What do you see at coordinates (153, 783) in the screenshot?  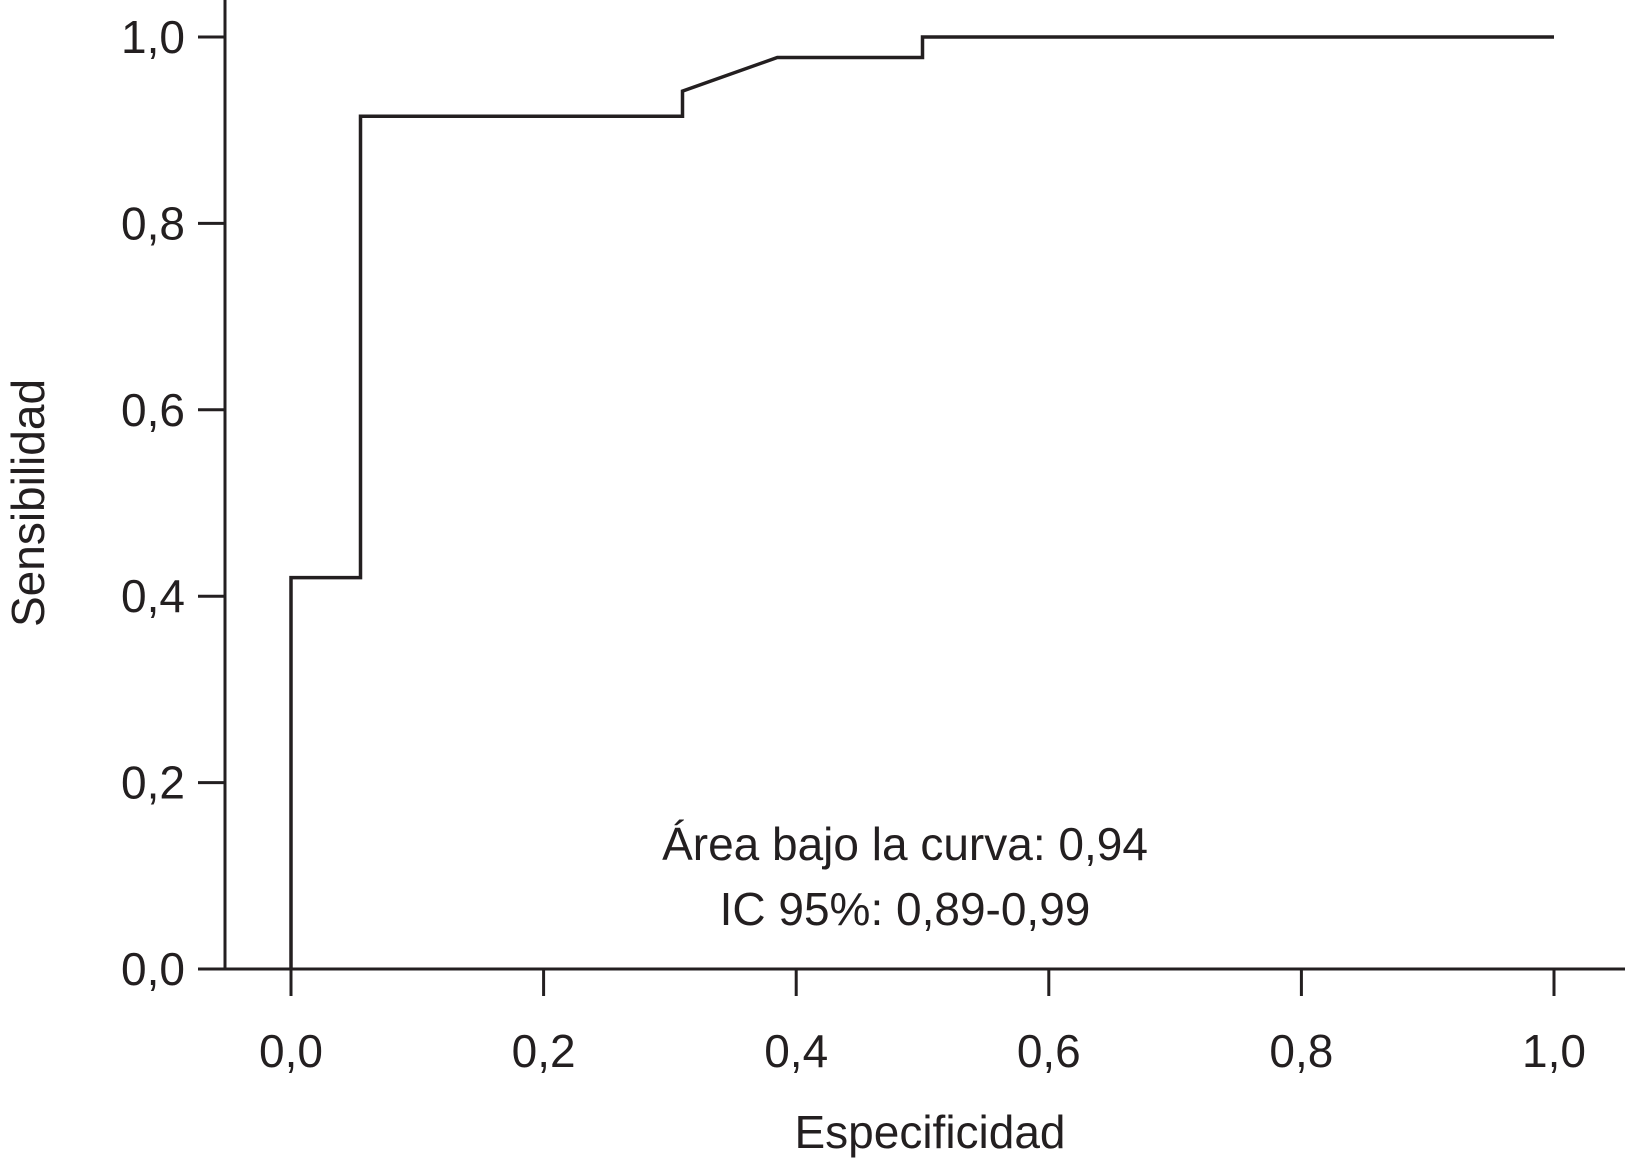 I see `y-tick-label: 0,2` at bounding box center [153, 783].